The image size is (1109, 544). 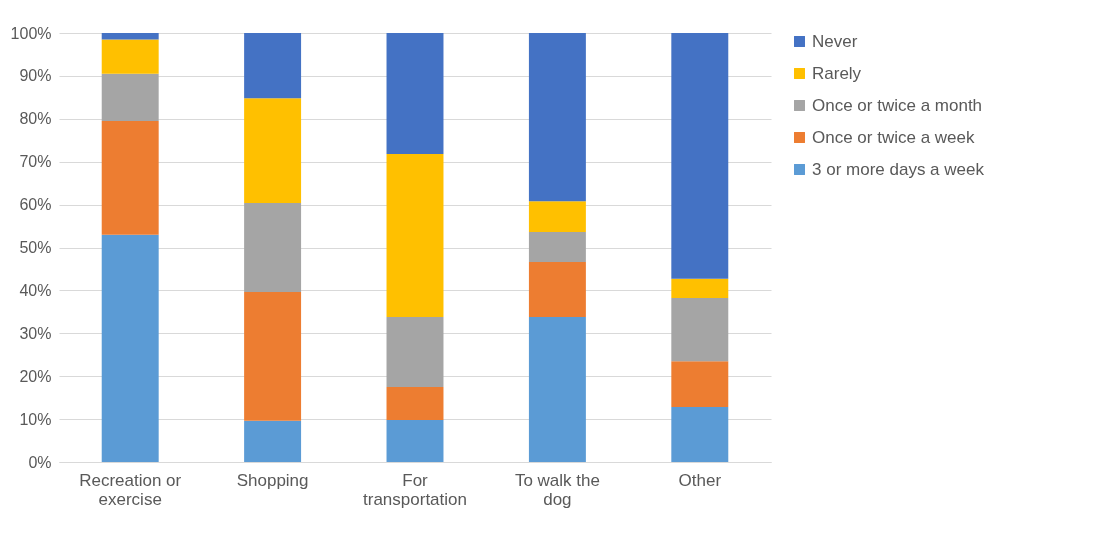 What do you see at coordinates (35, 205) in the screenshot?
I see `y-tick-label: 60%` at bounding box center [35, 205].